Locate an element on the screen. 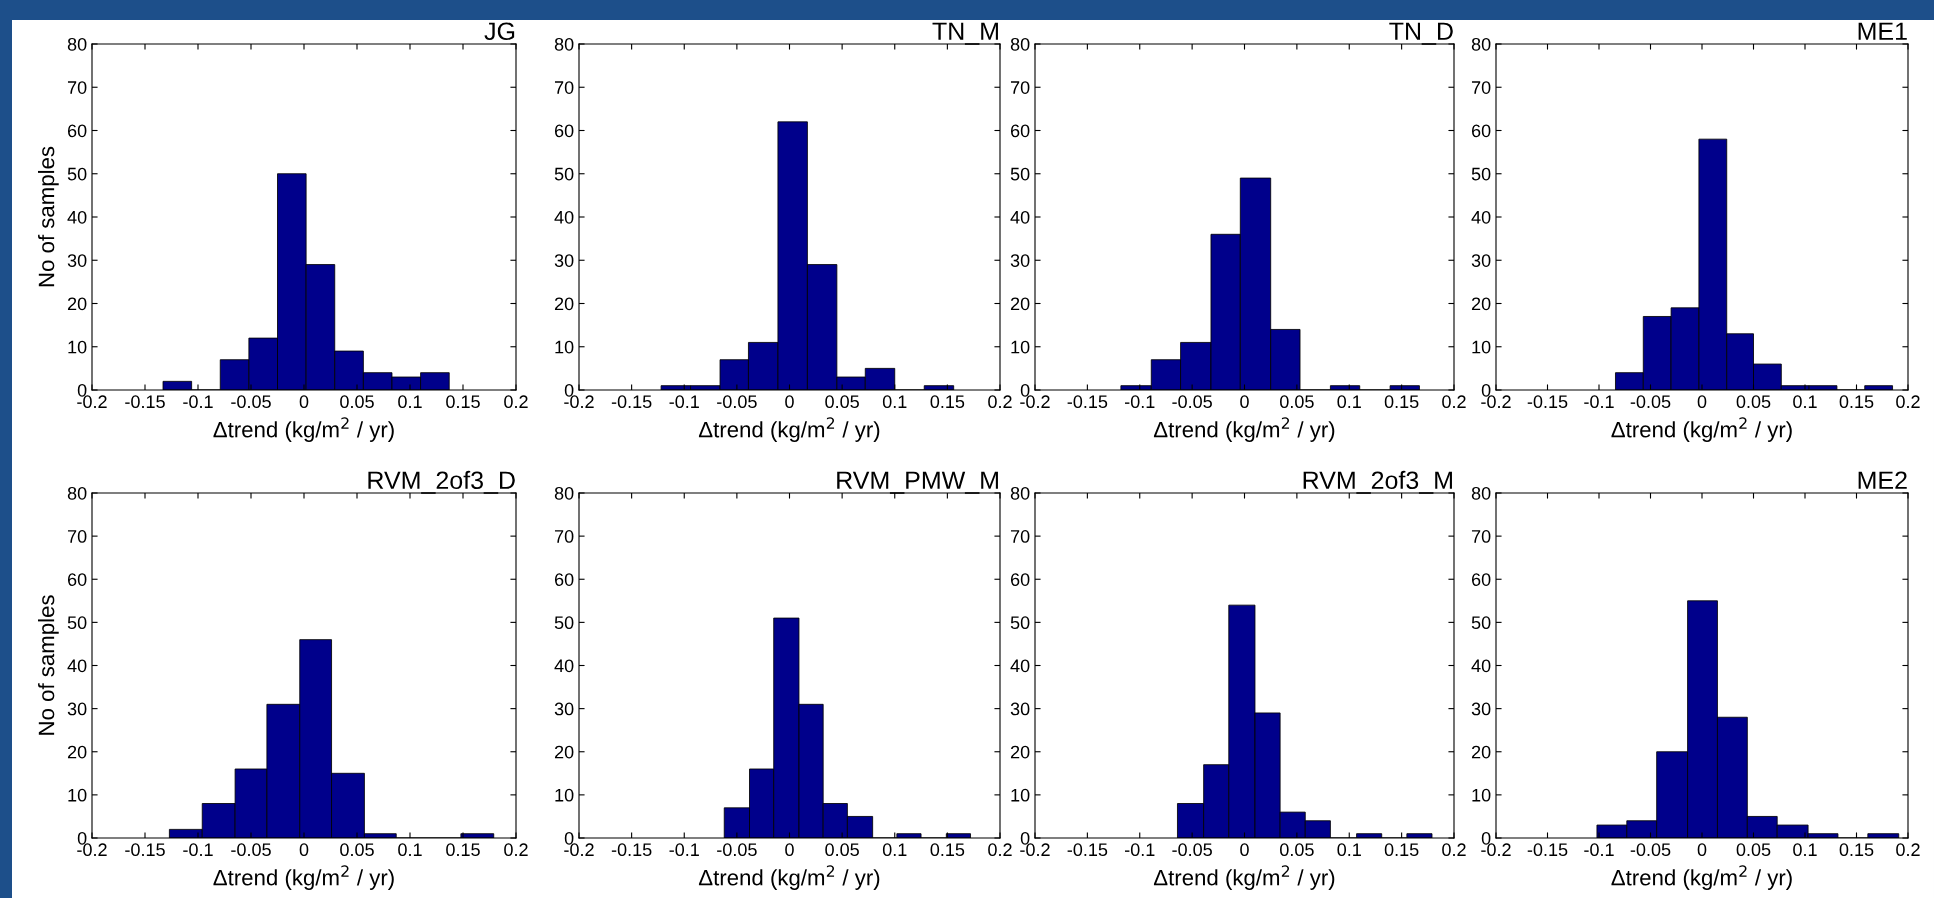  chart-title: RVM_PMW_M is located at coordinates (917, 482).